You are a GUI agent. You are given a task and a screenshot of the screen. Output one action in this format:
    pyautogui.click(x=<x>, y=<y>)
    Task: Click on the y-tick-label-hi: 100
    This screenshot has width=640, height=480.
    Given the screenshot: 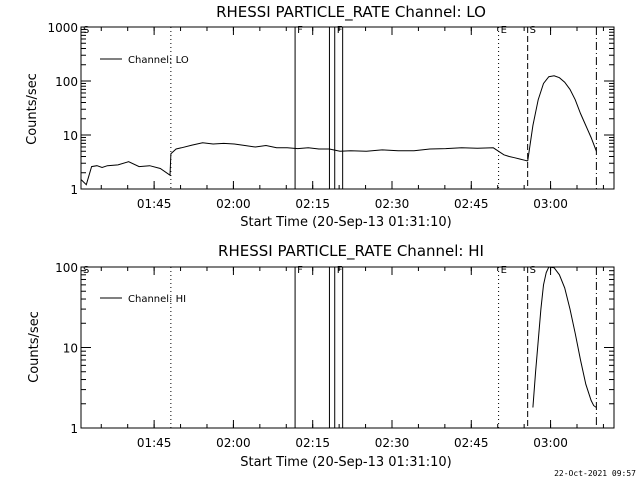 What is the action you would take?
    pyautogui.click(x=66, y=268)
    